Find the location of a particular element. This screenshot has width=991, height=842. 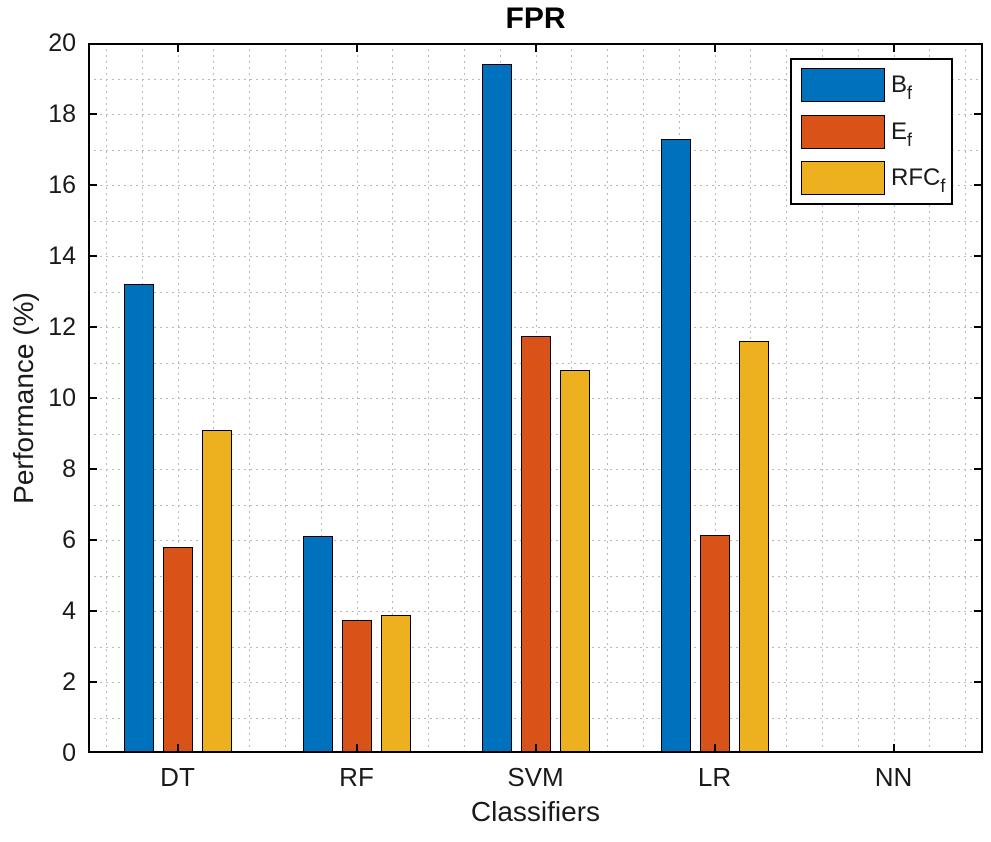

x-category-label: SVM is located at coordinates (535, 777).